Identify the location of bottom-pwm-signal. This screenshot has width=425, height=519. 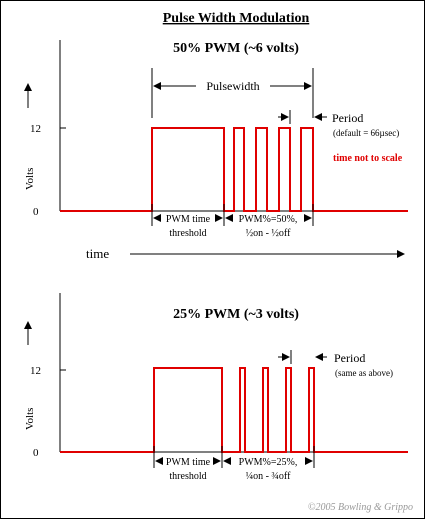
(234, 410).